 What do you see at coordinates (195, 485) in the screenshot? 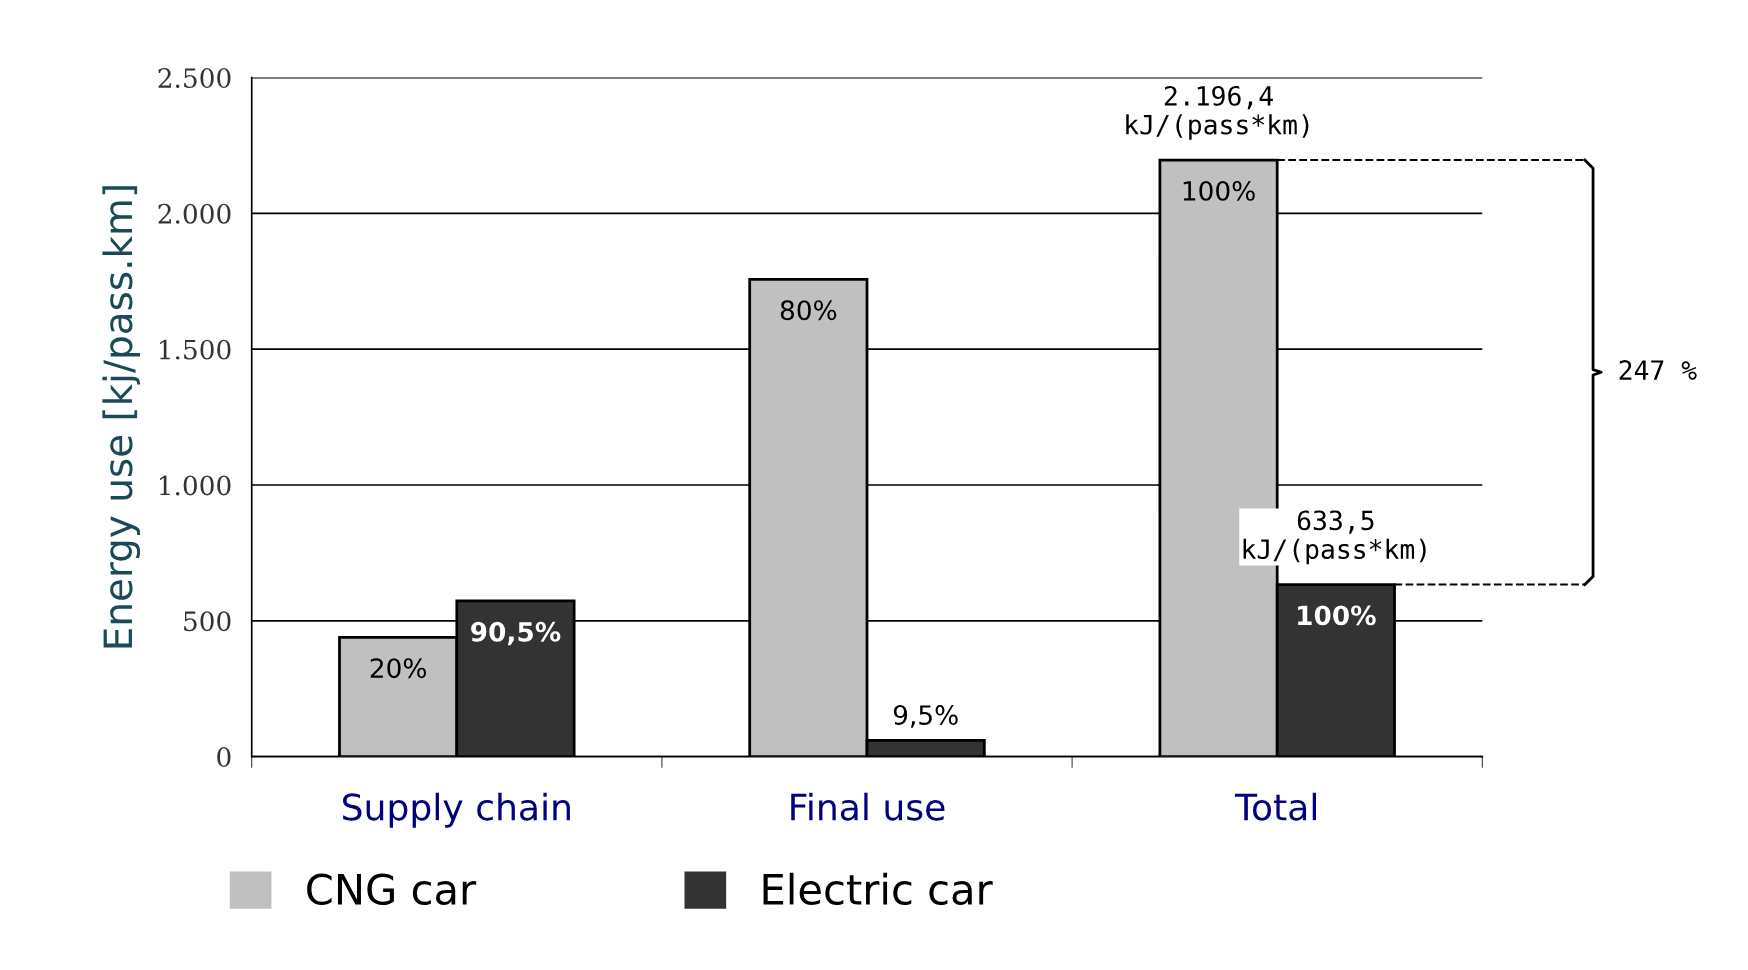
I see `y-tick-label: 1.000` at bounding box center [195, 485].